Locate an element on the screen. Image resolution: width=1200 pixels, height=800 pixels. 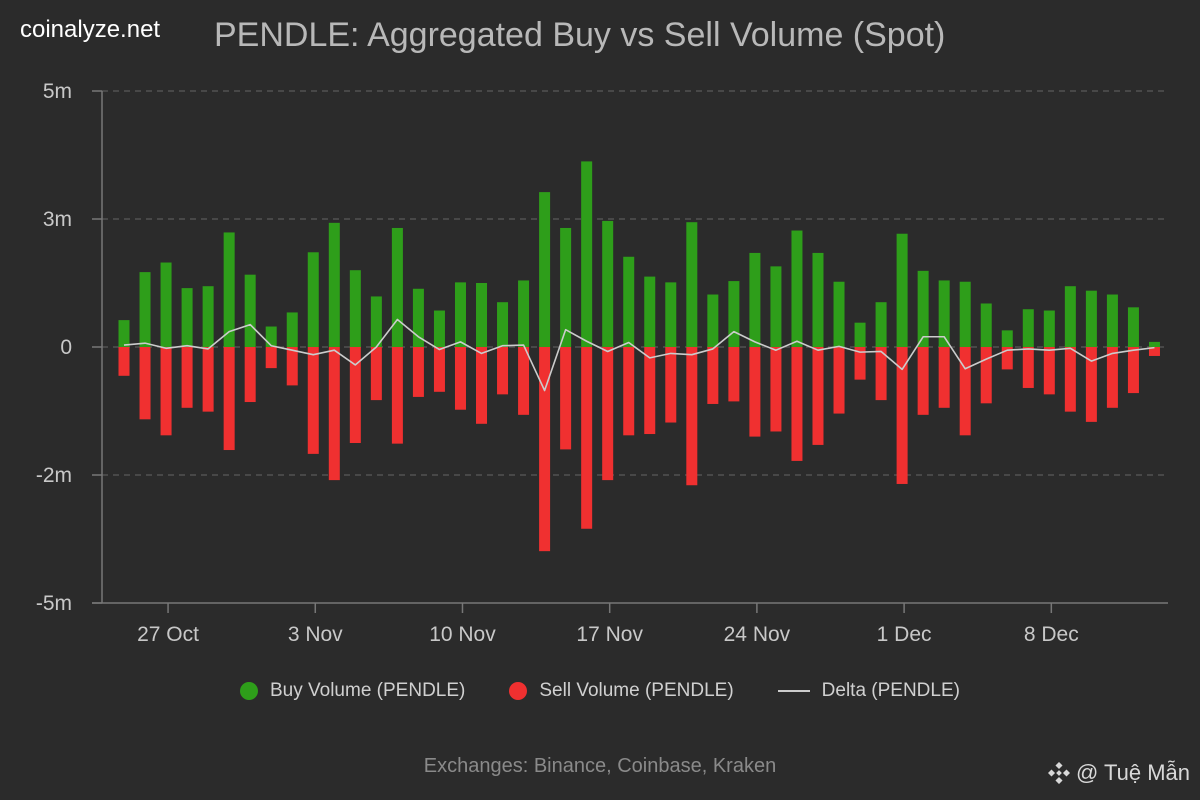
legend-item-delta: Delta (PENDLE) is located at coordinates (868, 691).